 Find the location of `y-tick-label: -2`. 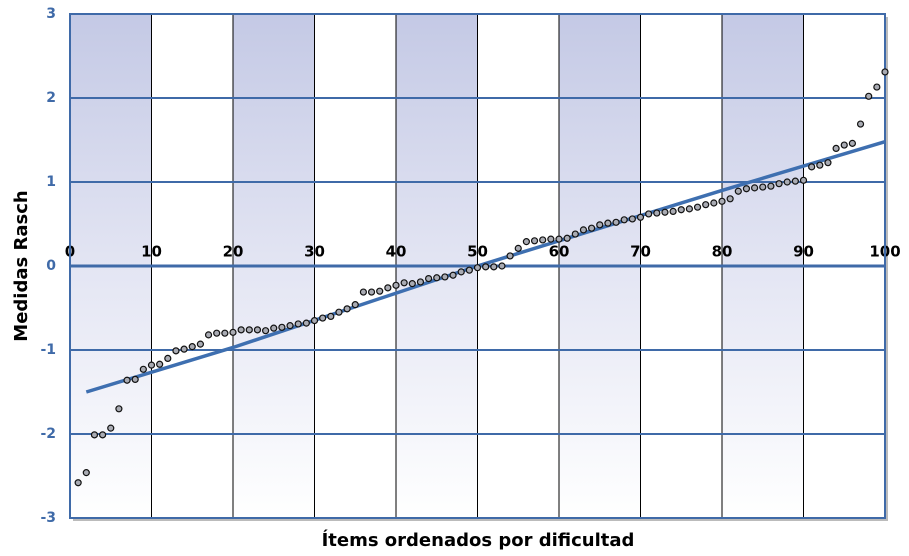

y-tick-label: -2 is located at coordinates (48, 434).